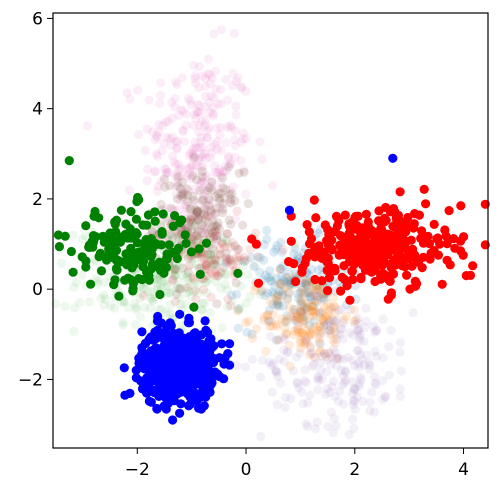 The image size is (499, 486). What do you see at coordinates (37, 110) in the screenshot?
I see `y-tick-label: 4` at bounding box center [37, 110].